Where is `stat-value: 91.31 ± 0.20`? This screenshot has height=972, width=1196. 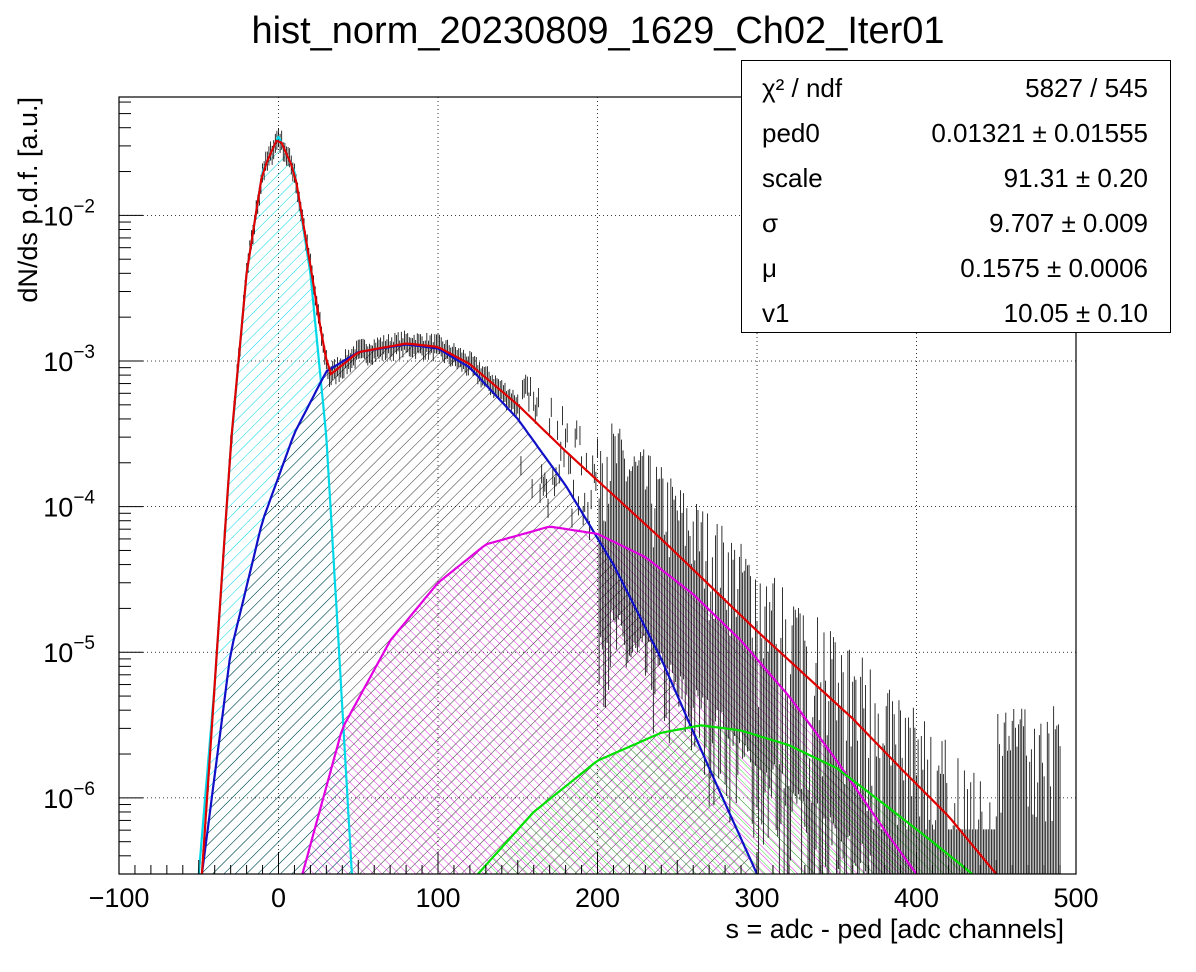
stat-value: 91.31 ± 0.20 is located at coordinates (1075, 178).